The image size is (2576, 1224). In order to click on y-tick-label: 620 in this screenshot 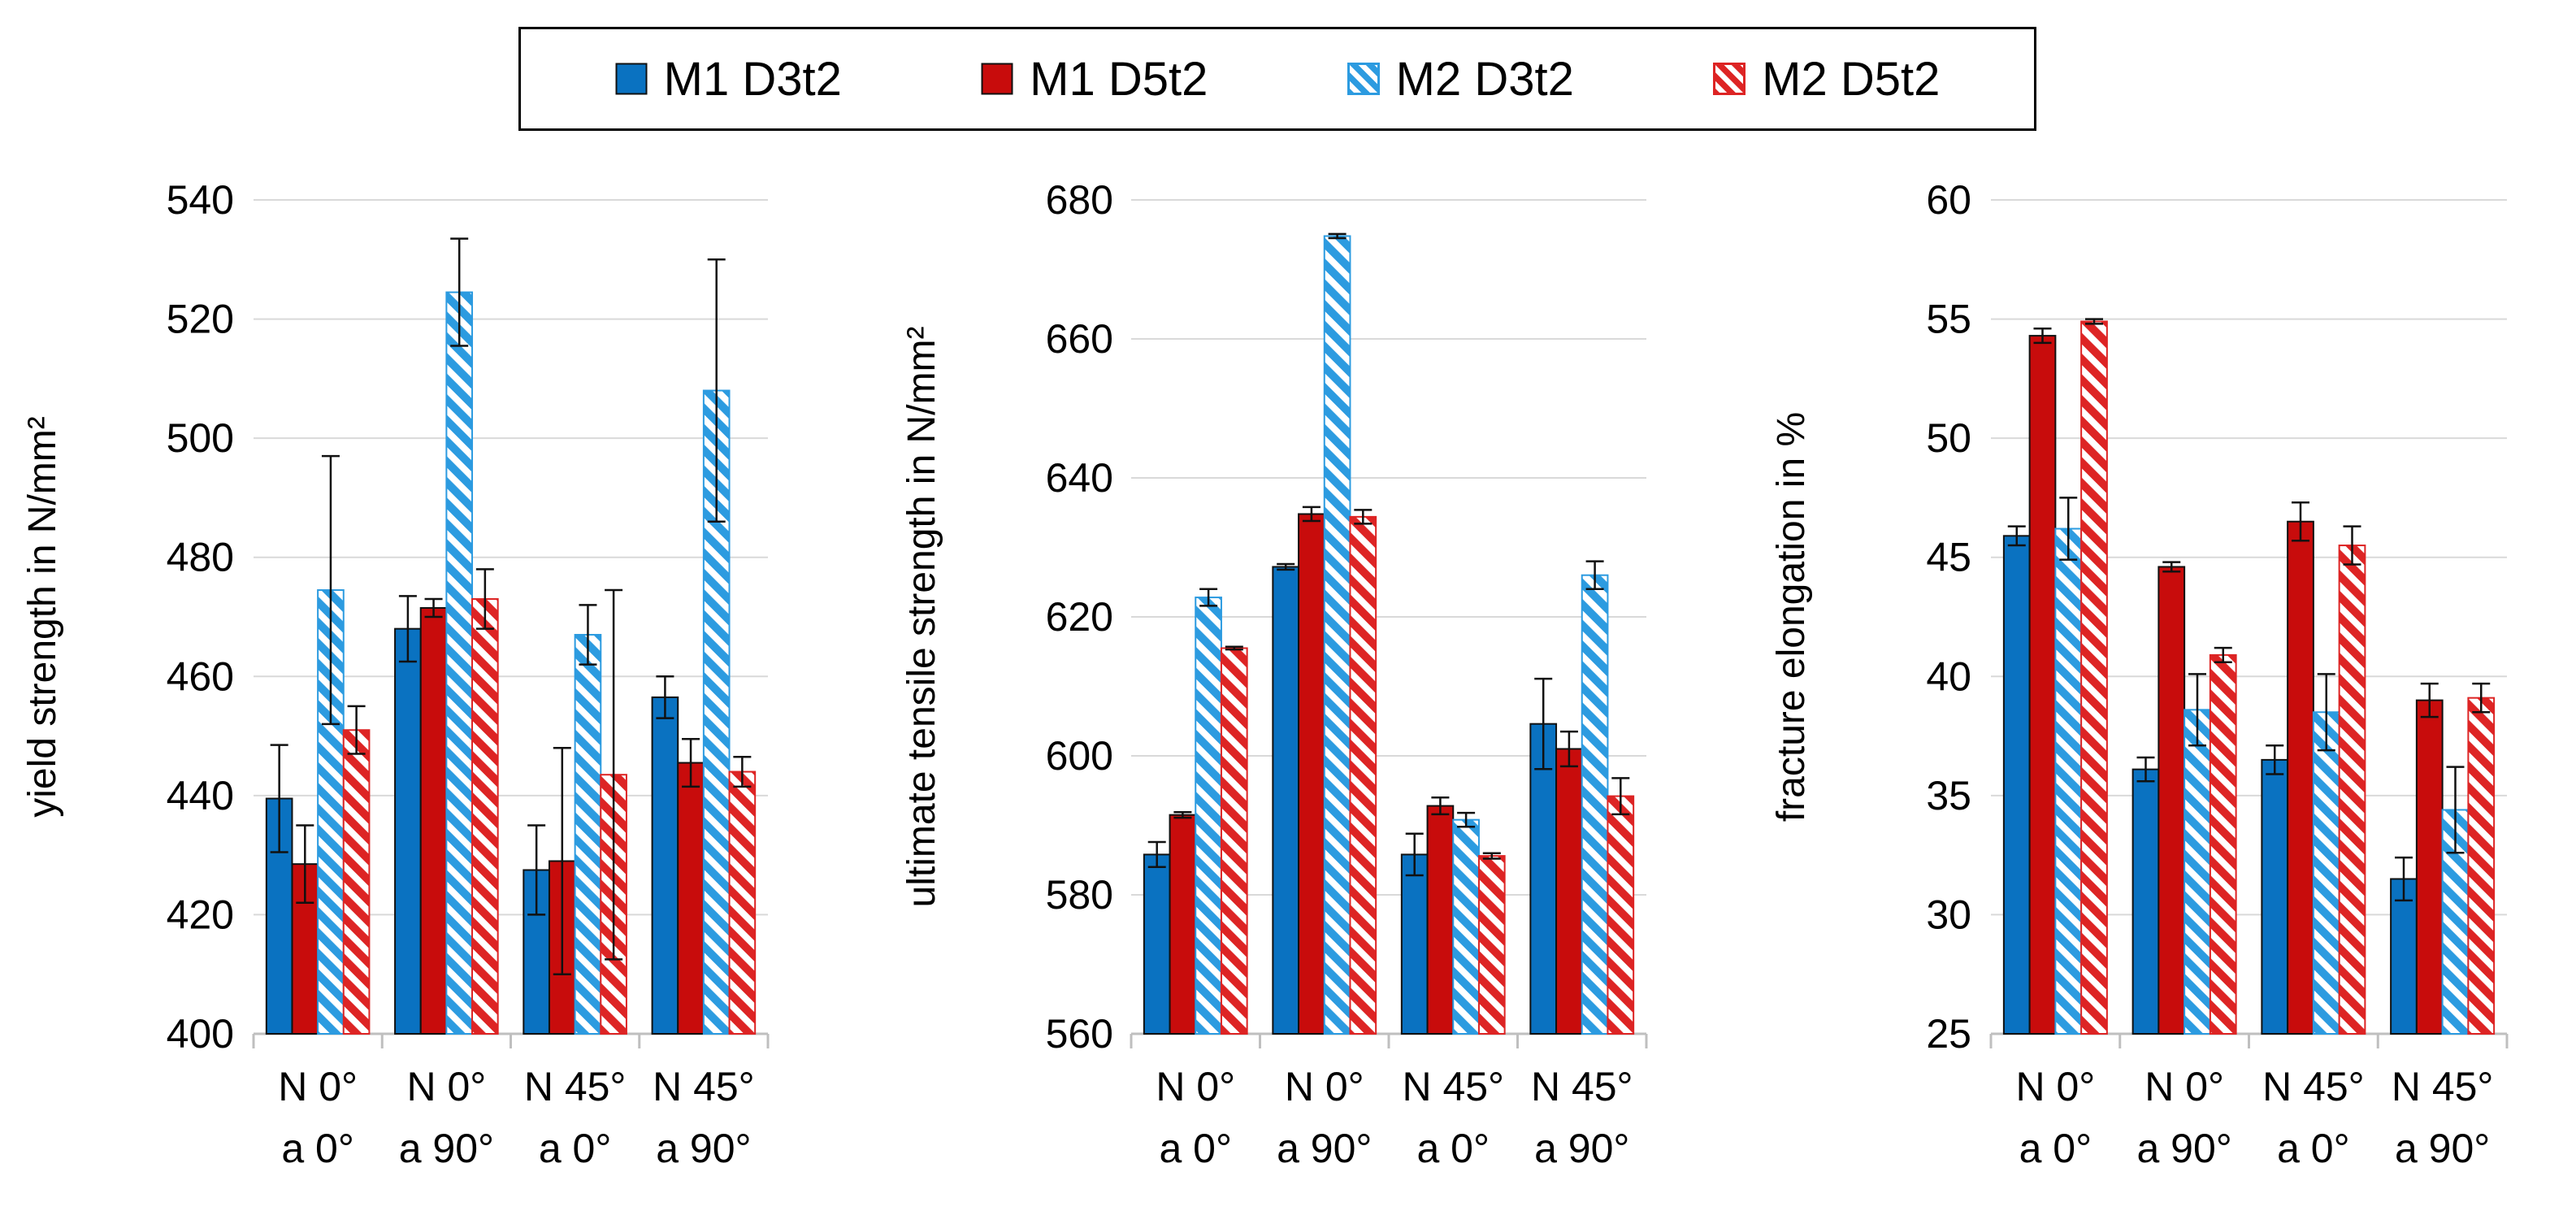, I will do `click(1079, 617)`.